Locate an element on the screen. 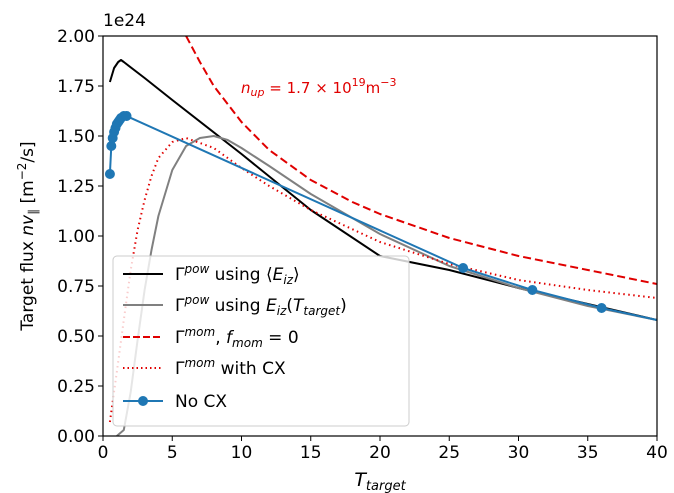 The height and width of the screenshot is (493, 674). y-tick-label: 0.50 is located at coordinates (76, 337).